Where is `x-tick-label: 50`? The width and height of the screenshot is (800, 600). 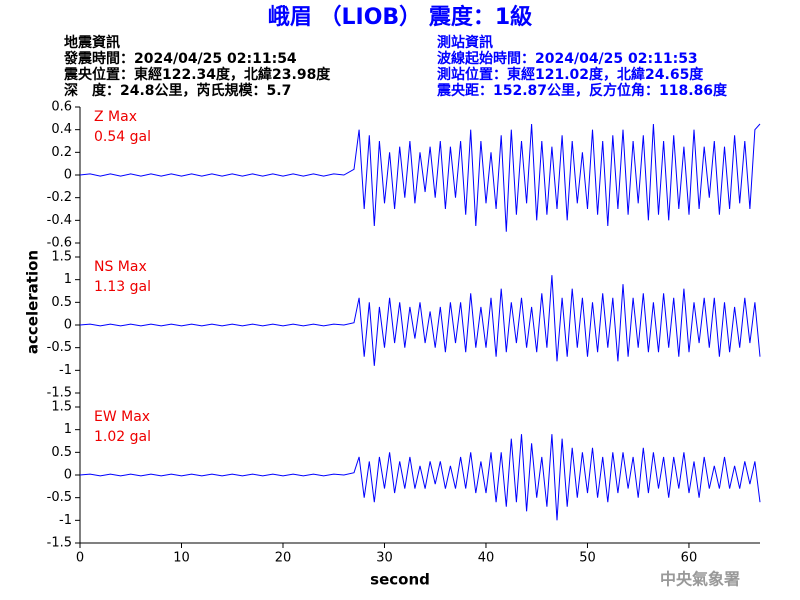
x-tick-label: 50 is located at coordinates (587, 558).